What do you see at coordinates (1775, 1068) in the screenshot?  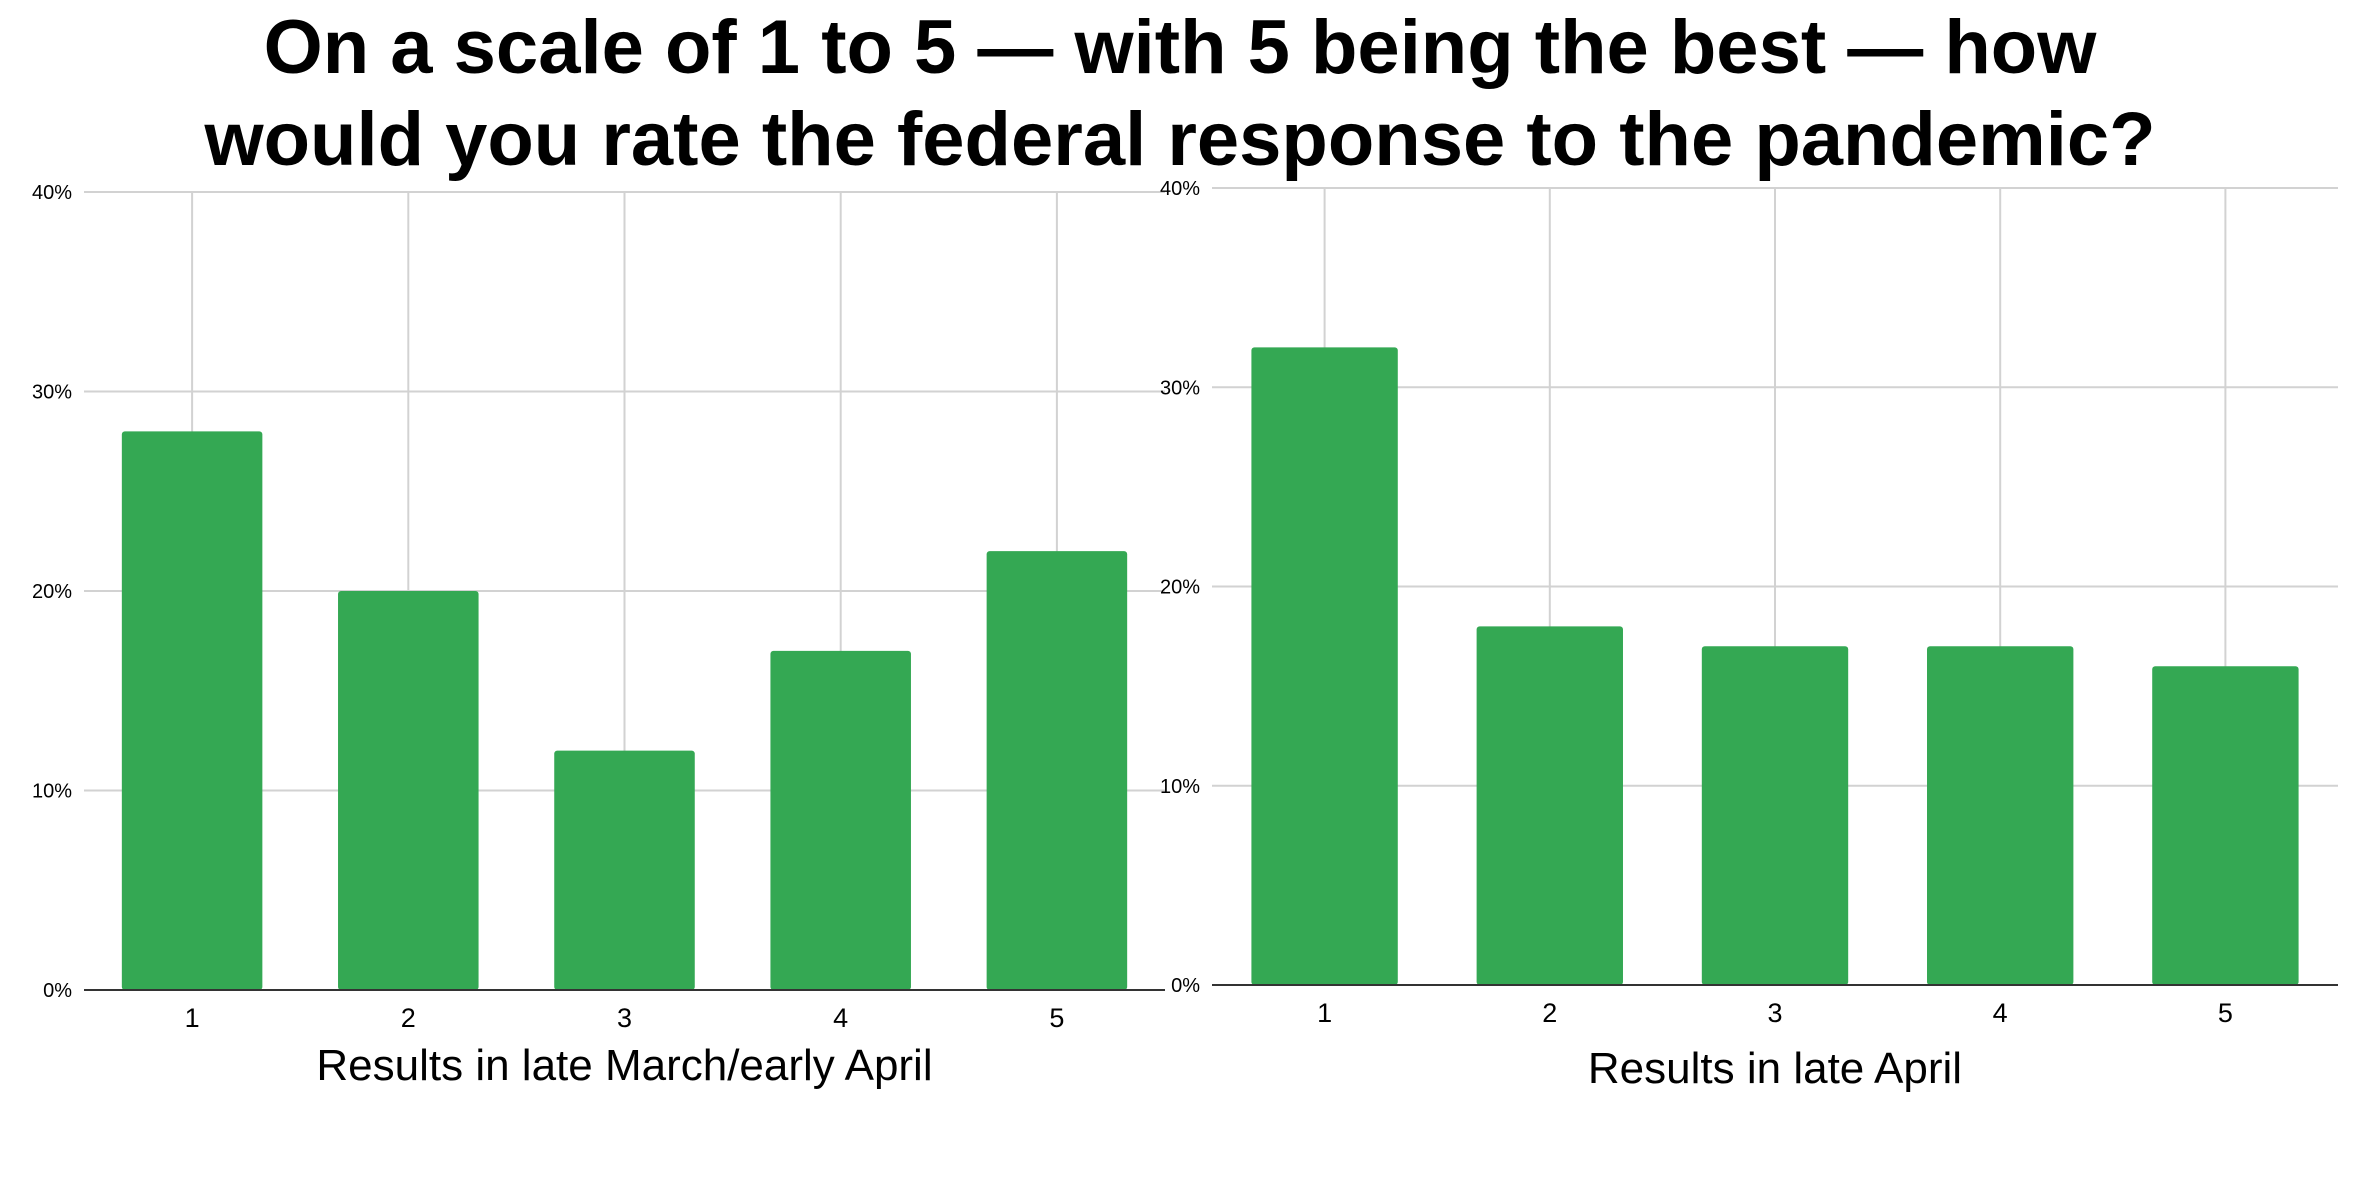 I see `x-axis-title-late-april: Results in late April` at bounding box center [1775, 1068].